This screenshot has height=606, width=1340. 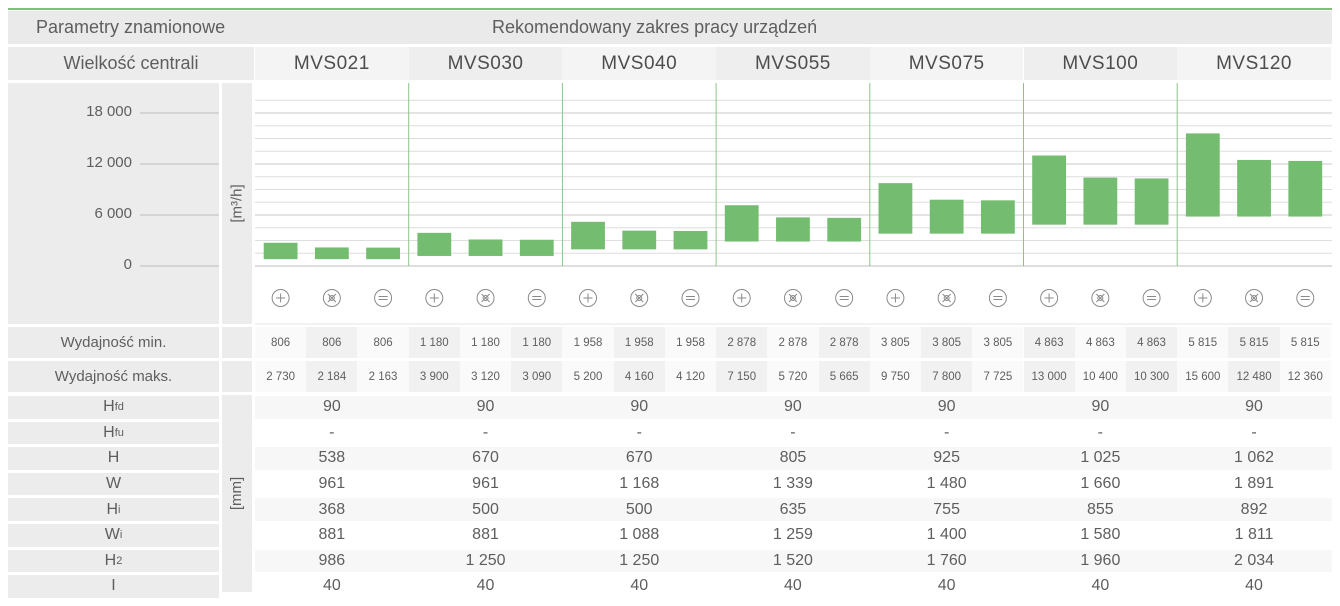 I want to click on dim-value: 1 400, so click(x=946, y=535).